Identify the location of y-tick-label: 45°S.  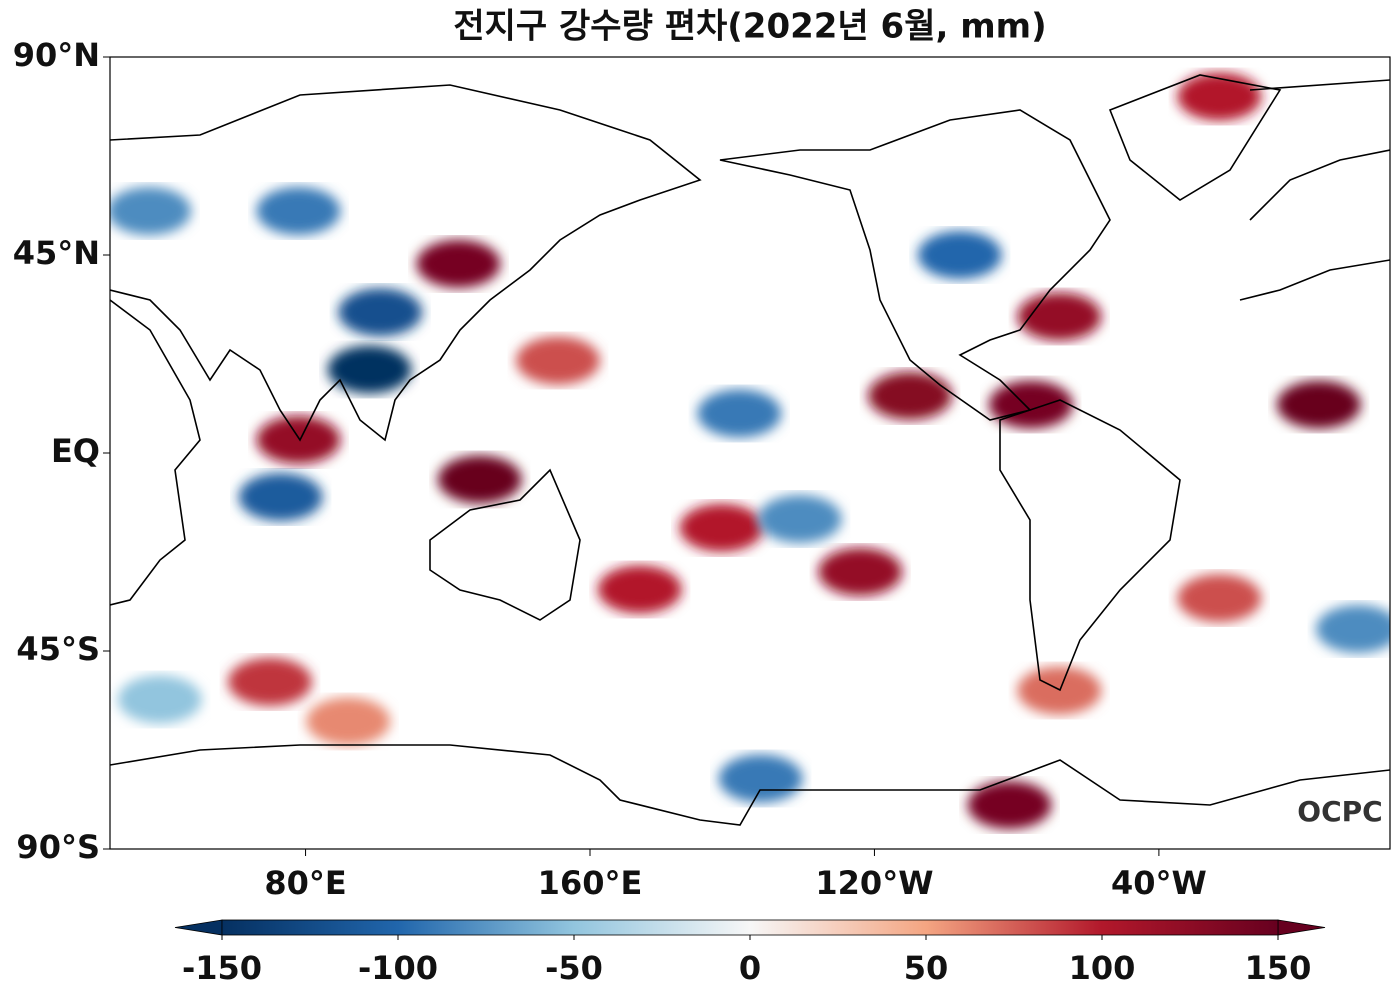
(58, 649).